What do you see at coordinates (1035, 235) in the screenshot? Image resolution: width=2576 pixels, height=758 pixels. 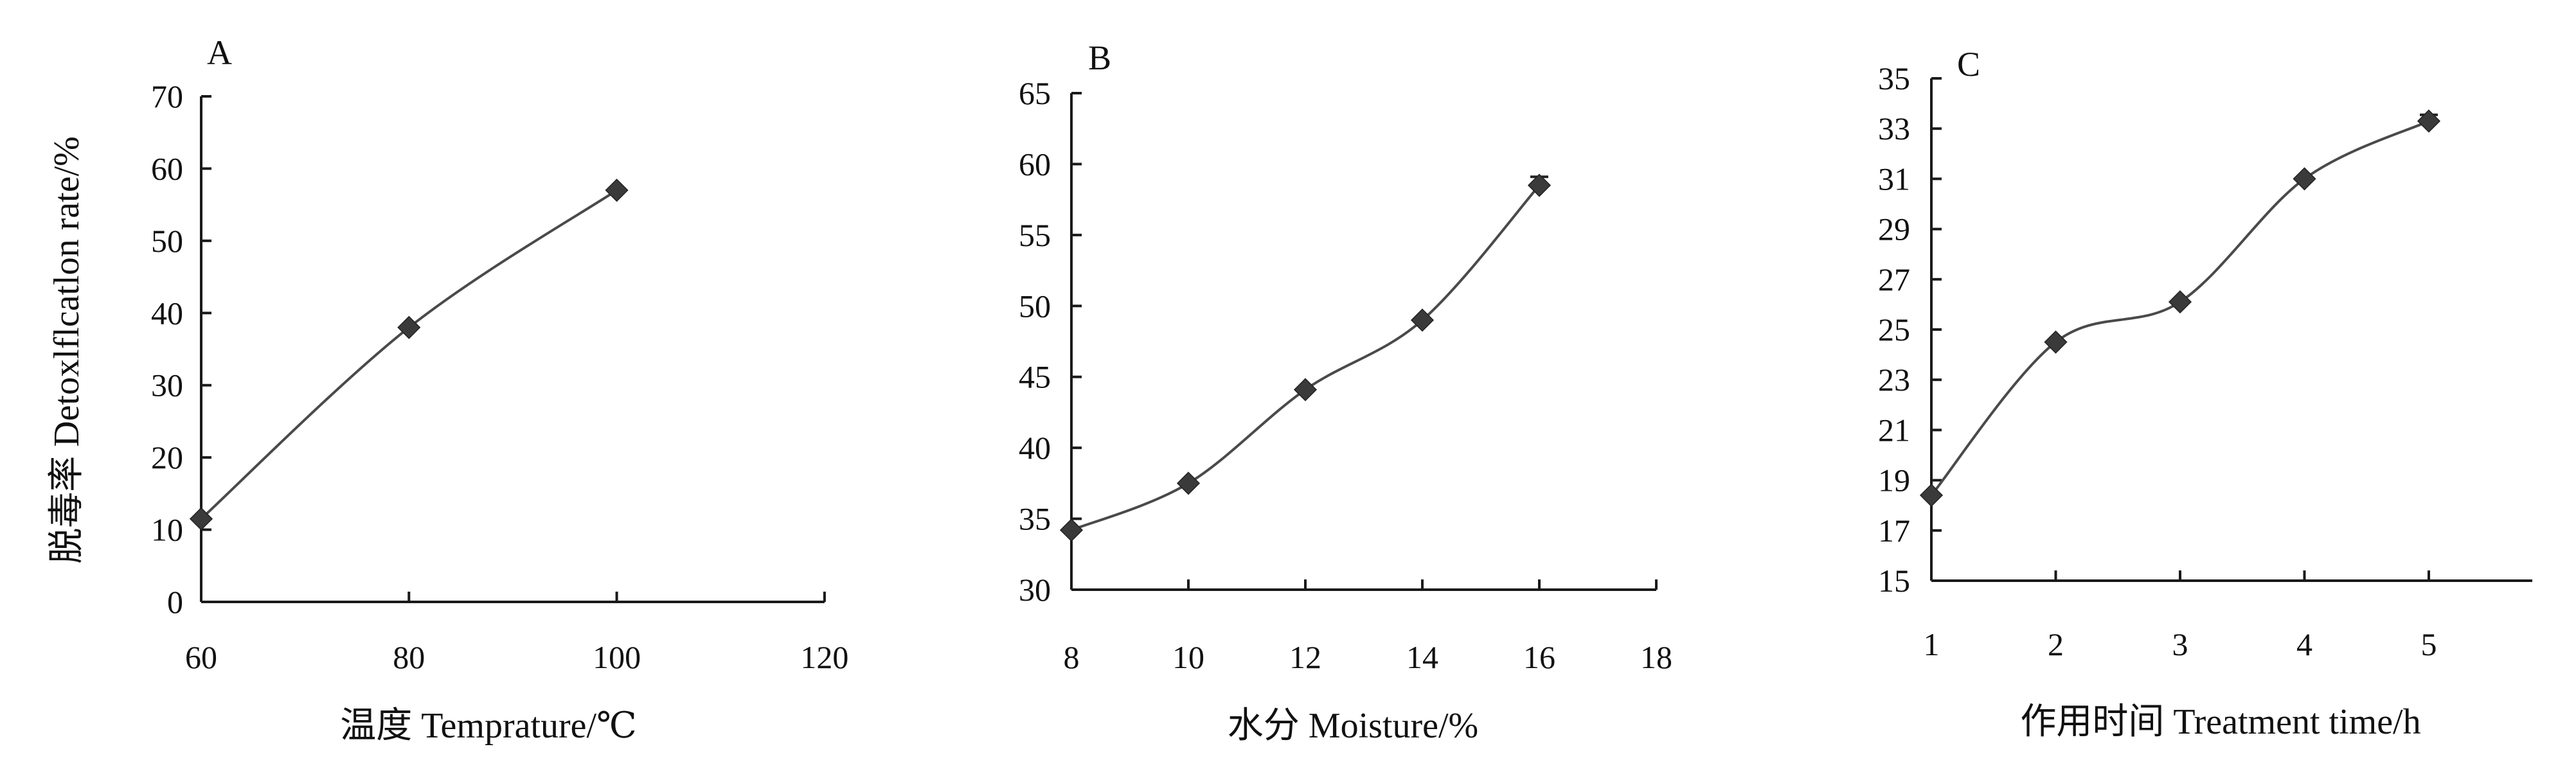 I see `y-tick-label: 55` at bounding box center [1035, 235].